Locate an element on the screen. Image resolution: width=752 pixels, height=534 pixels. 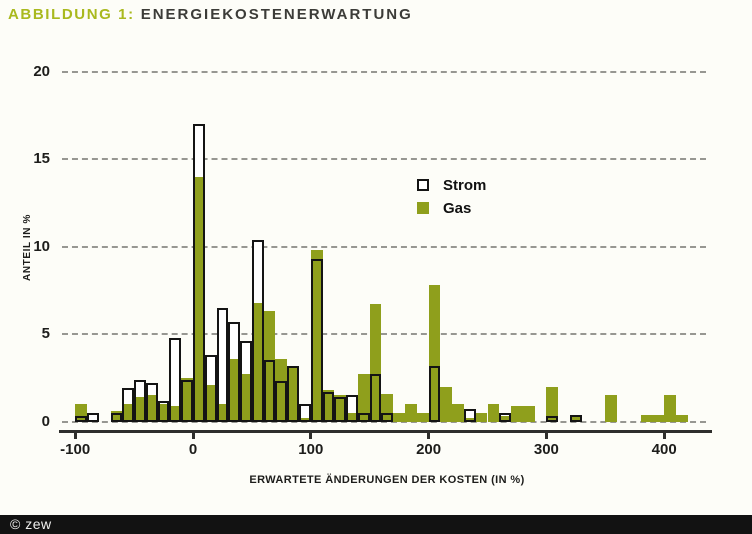
y-tick-label-5: 5 is located at coordinates (45, 333).